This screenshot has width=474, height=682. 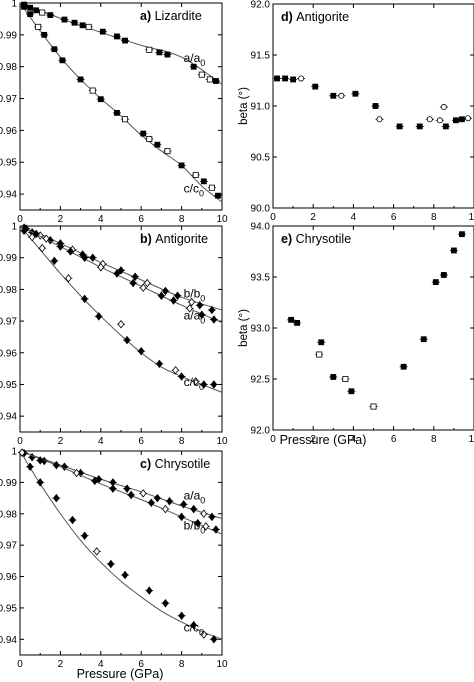 What do you see at coordinates (192, 58) in the screenshot?
I see `series-label-text: a/a` at bounding box center [192, 58].